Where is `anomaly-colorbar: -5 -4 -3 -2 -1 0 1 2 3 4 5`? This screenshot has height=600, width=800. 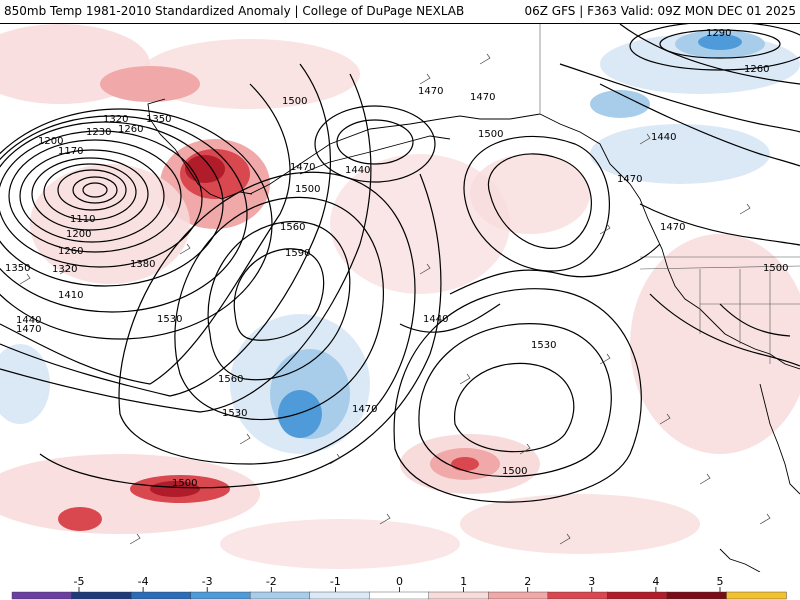 anomaly-colorbar: -5 -4 -3 -2 -1 0 1 2 3 4 5 is located at coordinates (400, 586).